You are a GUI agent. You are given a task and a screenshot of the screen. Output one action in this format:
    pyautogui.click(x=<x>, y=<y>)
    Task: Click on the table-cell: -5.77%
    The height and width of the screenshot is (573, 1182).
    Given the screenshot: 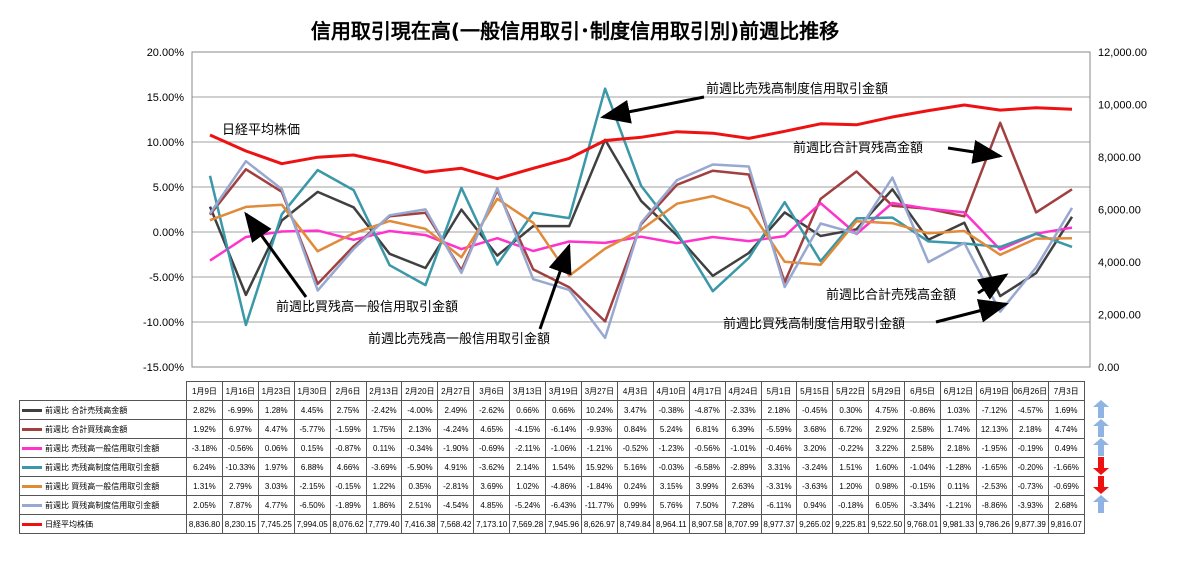 What is the action you would take?
    pyautogui.click(x=312, y=429)
    